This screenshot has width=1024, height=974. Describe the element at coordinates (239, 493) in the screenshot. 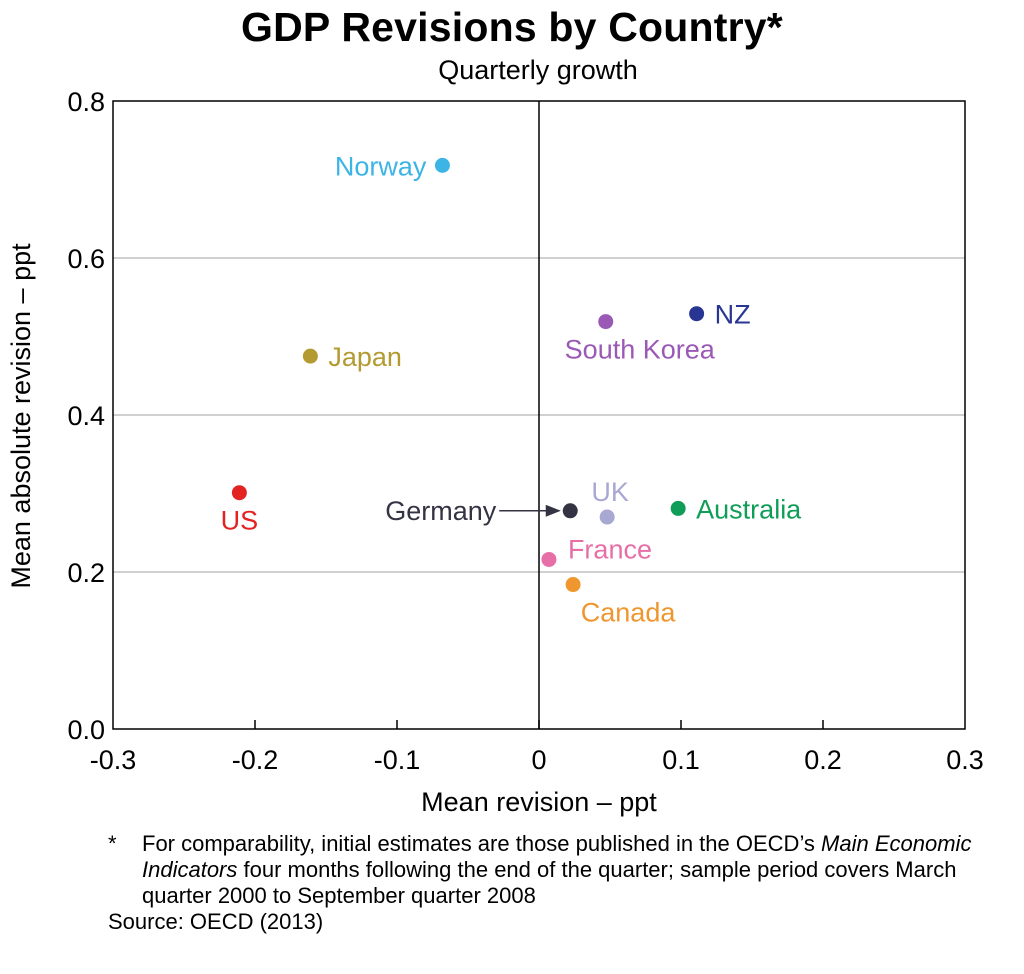

I see `point-us` at that location.